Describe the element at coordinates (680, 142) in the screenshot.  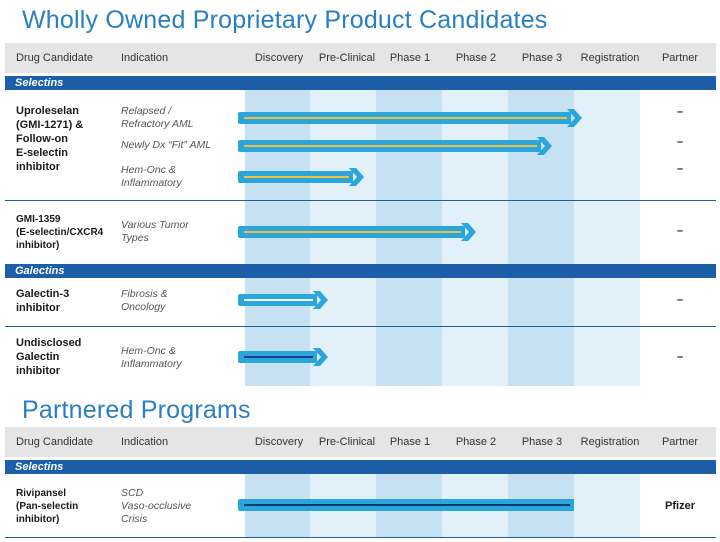
I see `partner-newly-dx-aml: –` at that location.